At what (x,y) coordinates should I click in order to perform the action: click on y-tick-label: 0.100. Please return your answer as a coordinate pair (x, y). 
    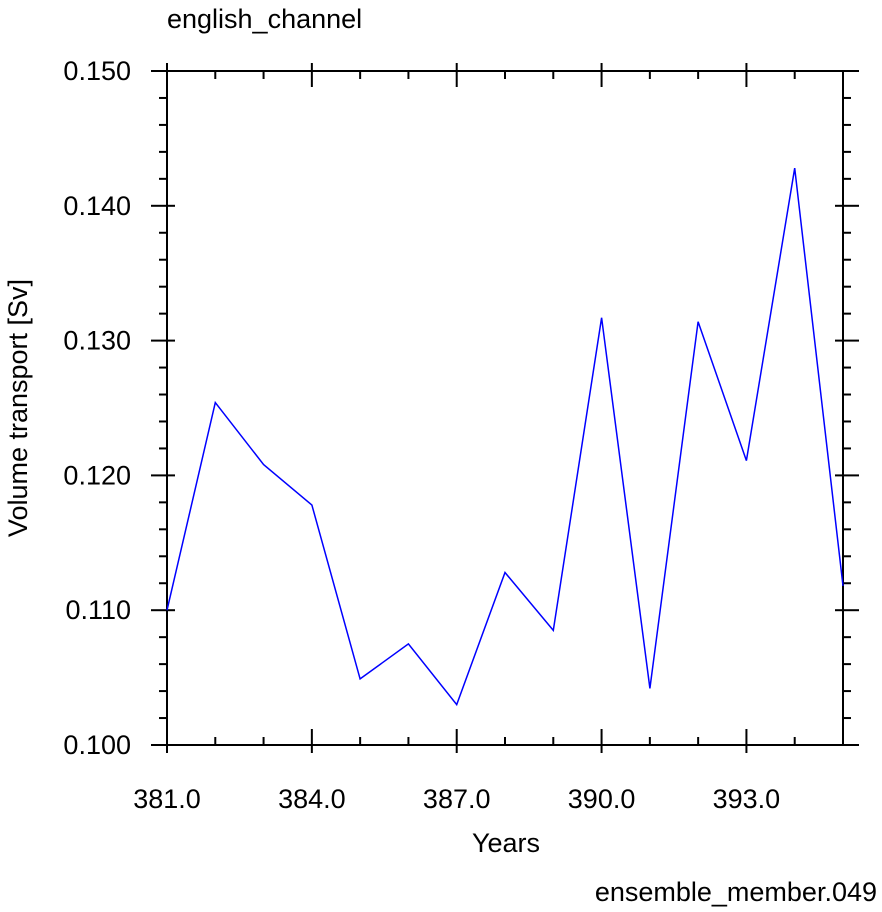
    Looking at the image, I should click on (97, 745).